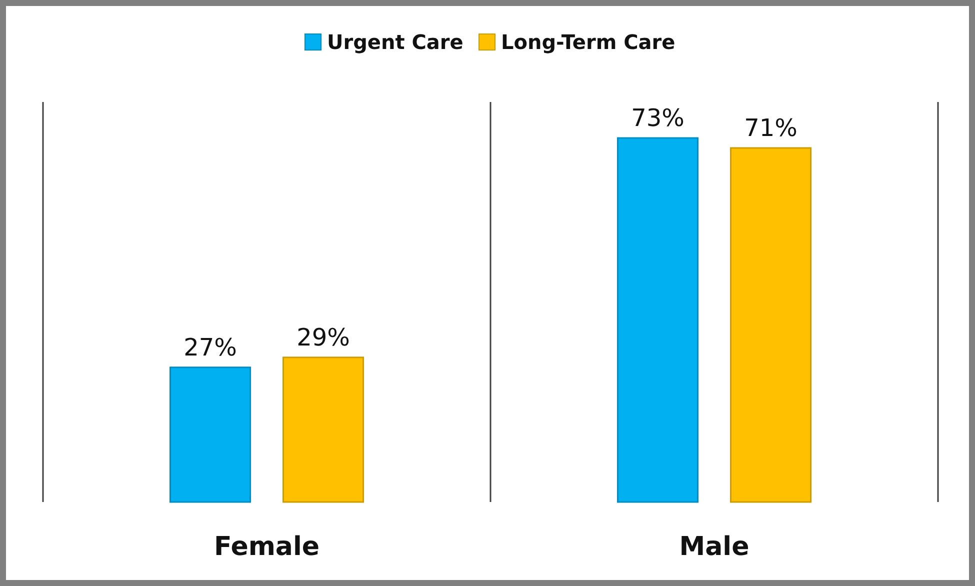 Image resolution: width=975 pixels, height=586 pixels. Describe the element at coordinates (714, 547) in the screenshot. I see `x-tick-label: Male` at that location.